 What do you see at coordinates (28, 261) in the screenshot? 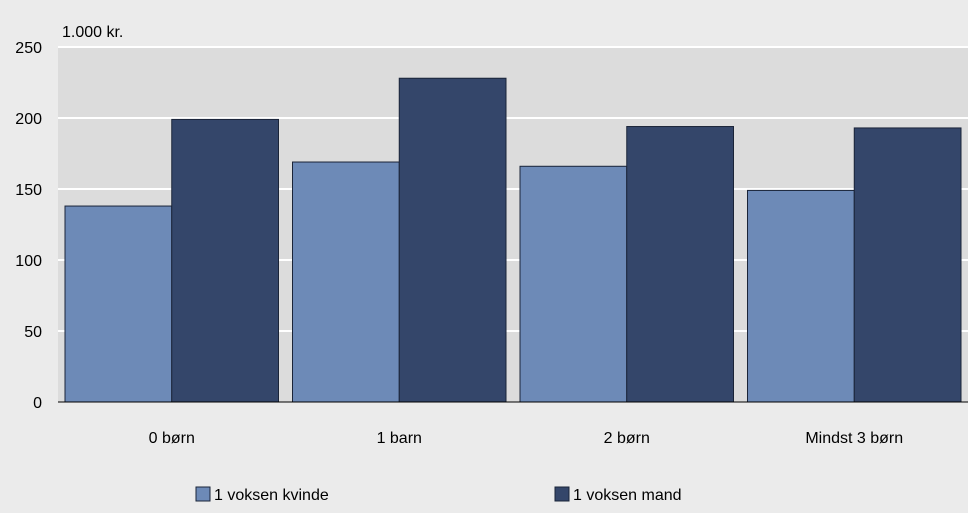
I see `y-tick-label: 100` at bounding box center [28, 261].